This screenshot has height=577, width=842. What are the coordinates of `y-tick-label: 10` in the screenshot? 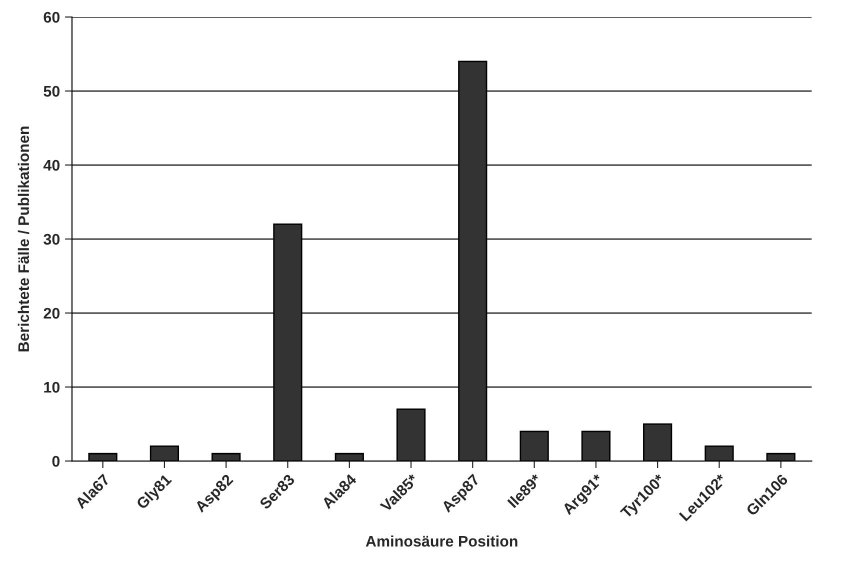 It's located at (52, 387).